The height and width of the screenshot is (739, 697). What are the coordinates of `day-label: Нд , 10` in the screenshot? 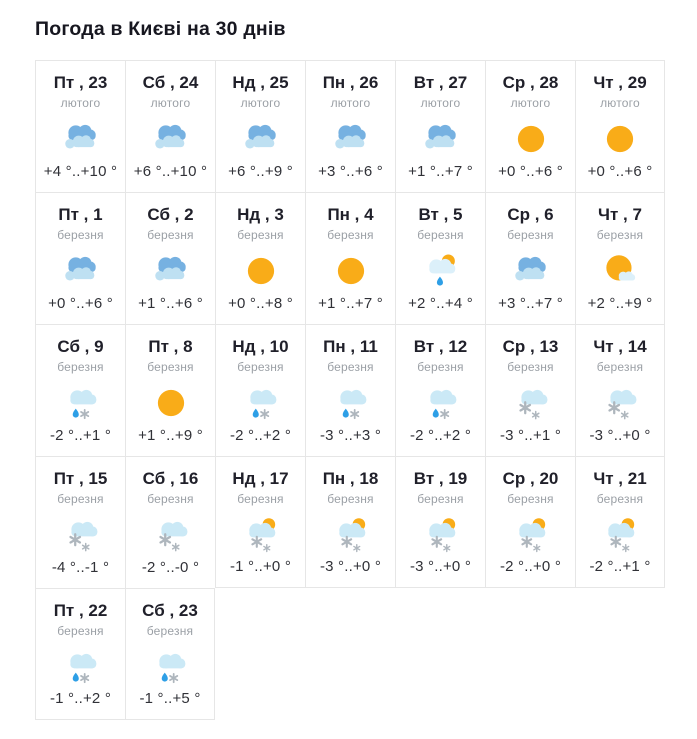 It's located at (260, 346).